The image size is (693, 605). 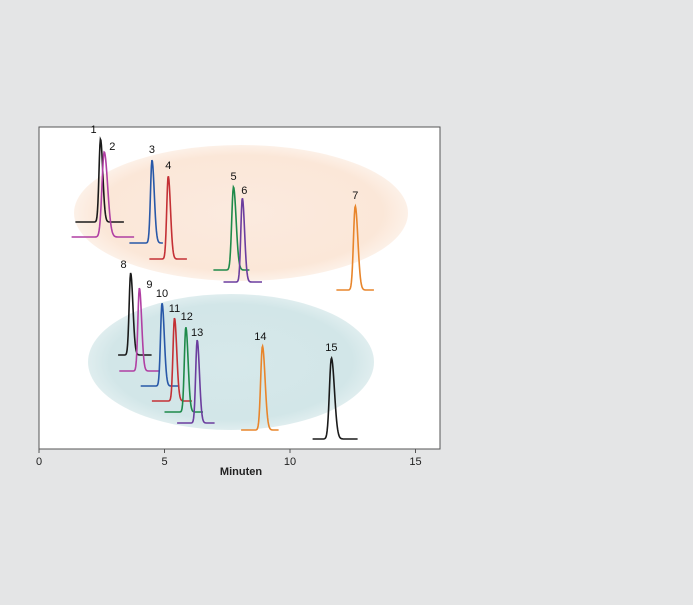 I want to click on peak-label-2: 2, so click(x=112, y=147).